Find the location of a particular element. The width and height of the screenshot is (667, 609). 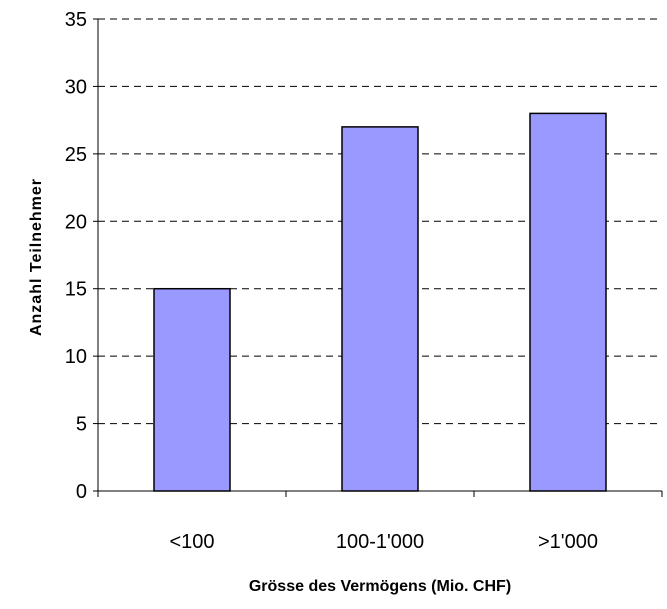

x-axis-title: Grösse des Vermögens (Mio. CHF) is located at coordinates (380, 586).